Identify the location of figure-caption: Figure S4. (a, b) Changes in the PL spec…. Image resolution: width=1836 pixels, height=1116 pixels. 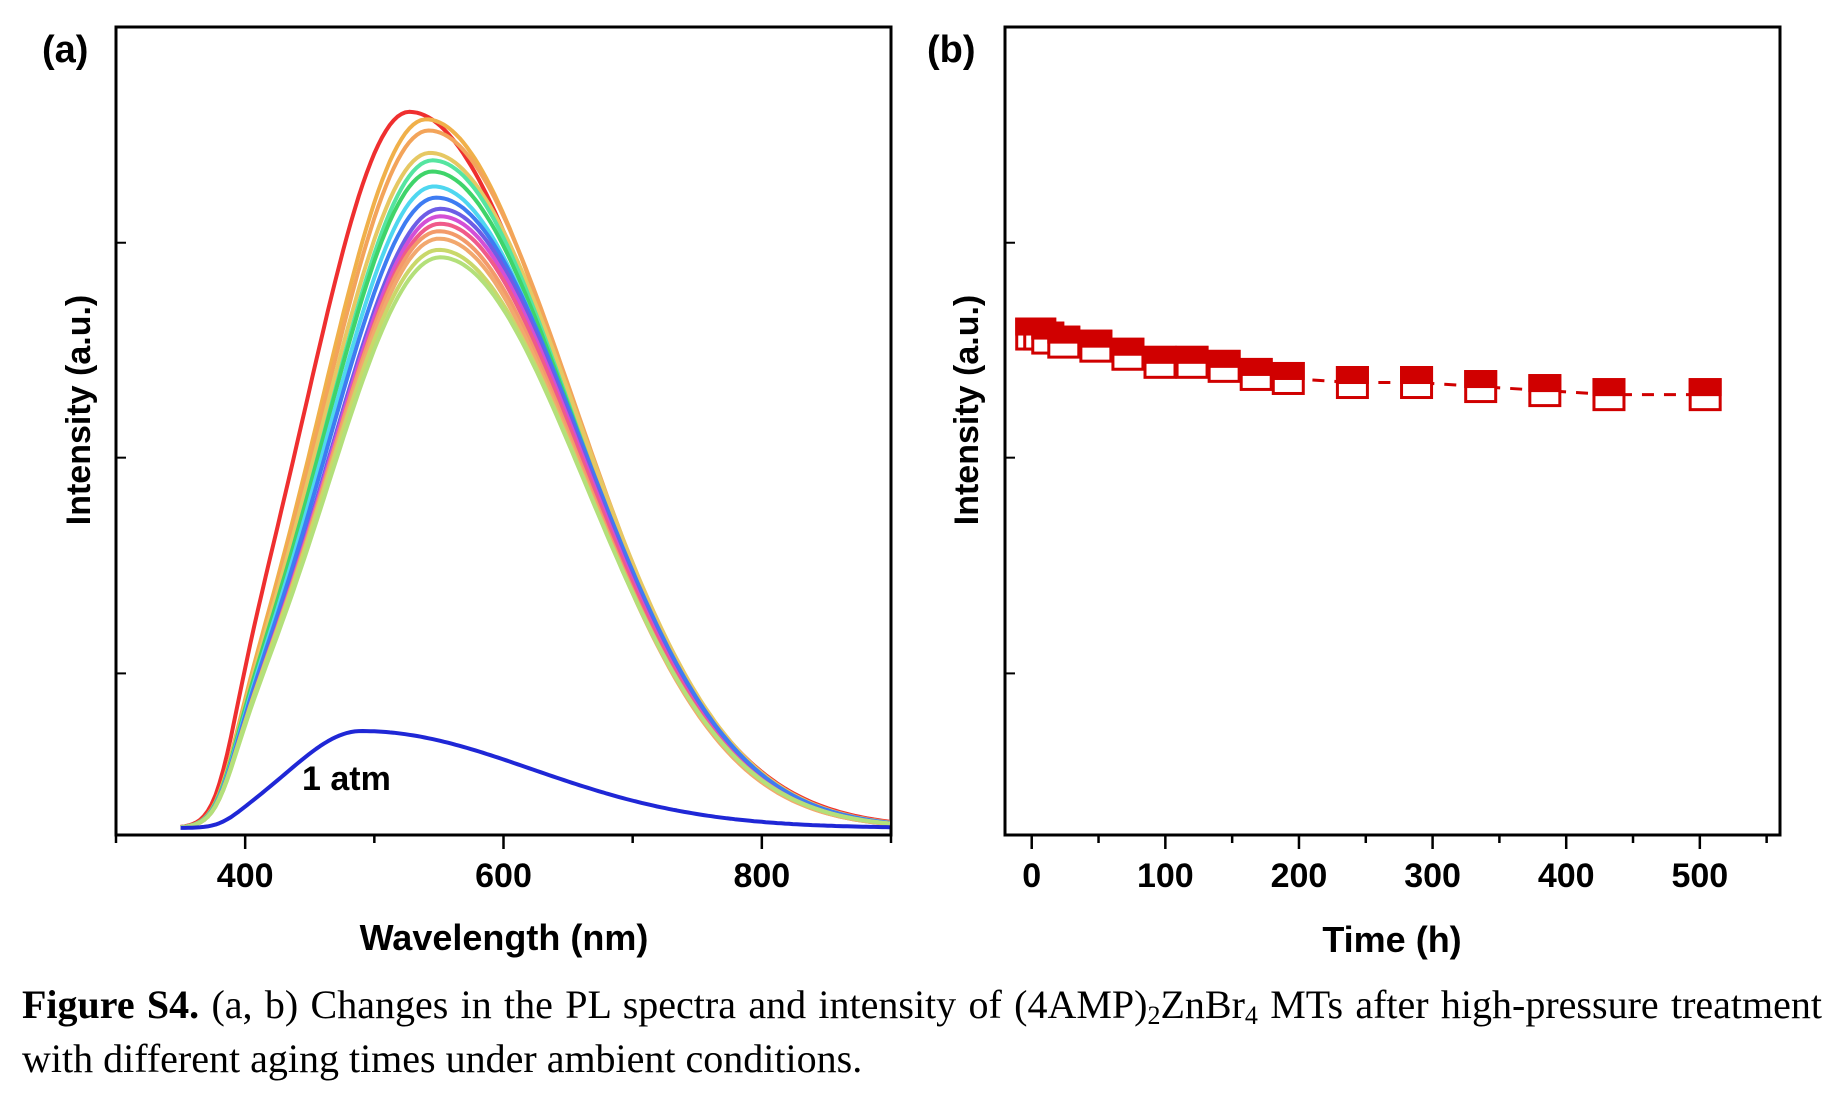
(922, 1032).